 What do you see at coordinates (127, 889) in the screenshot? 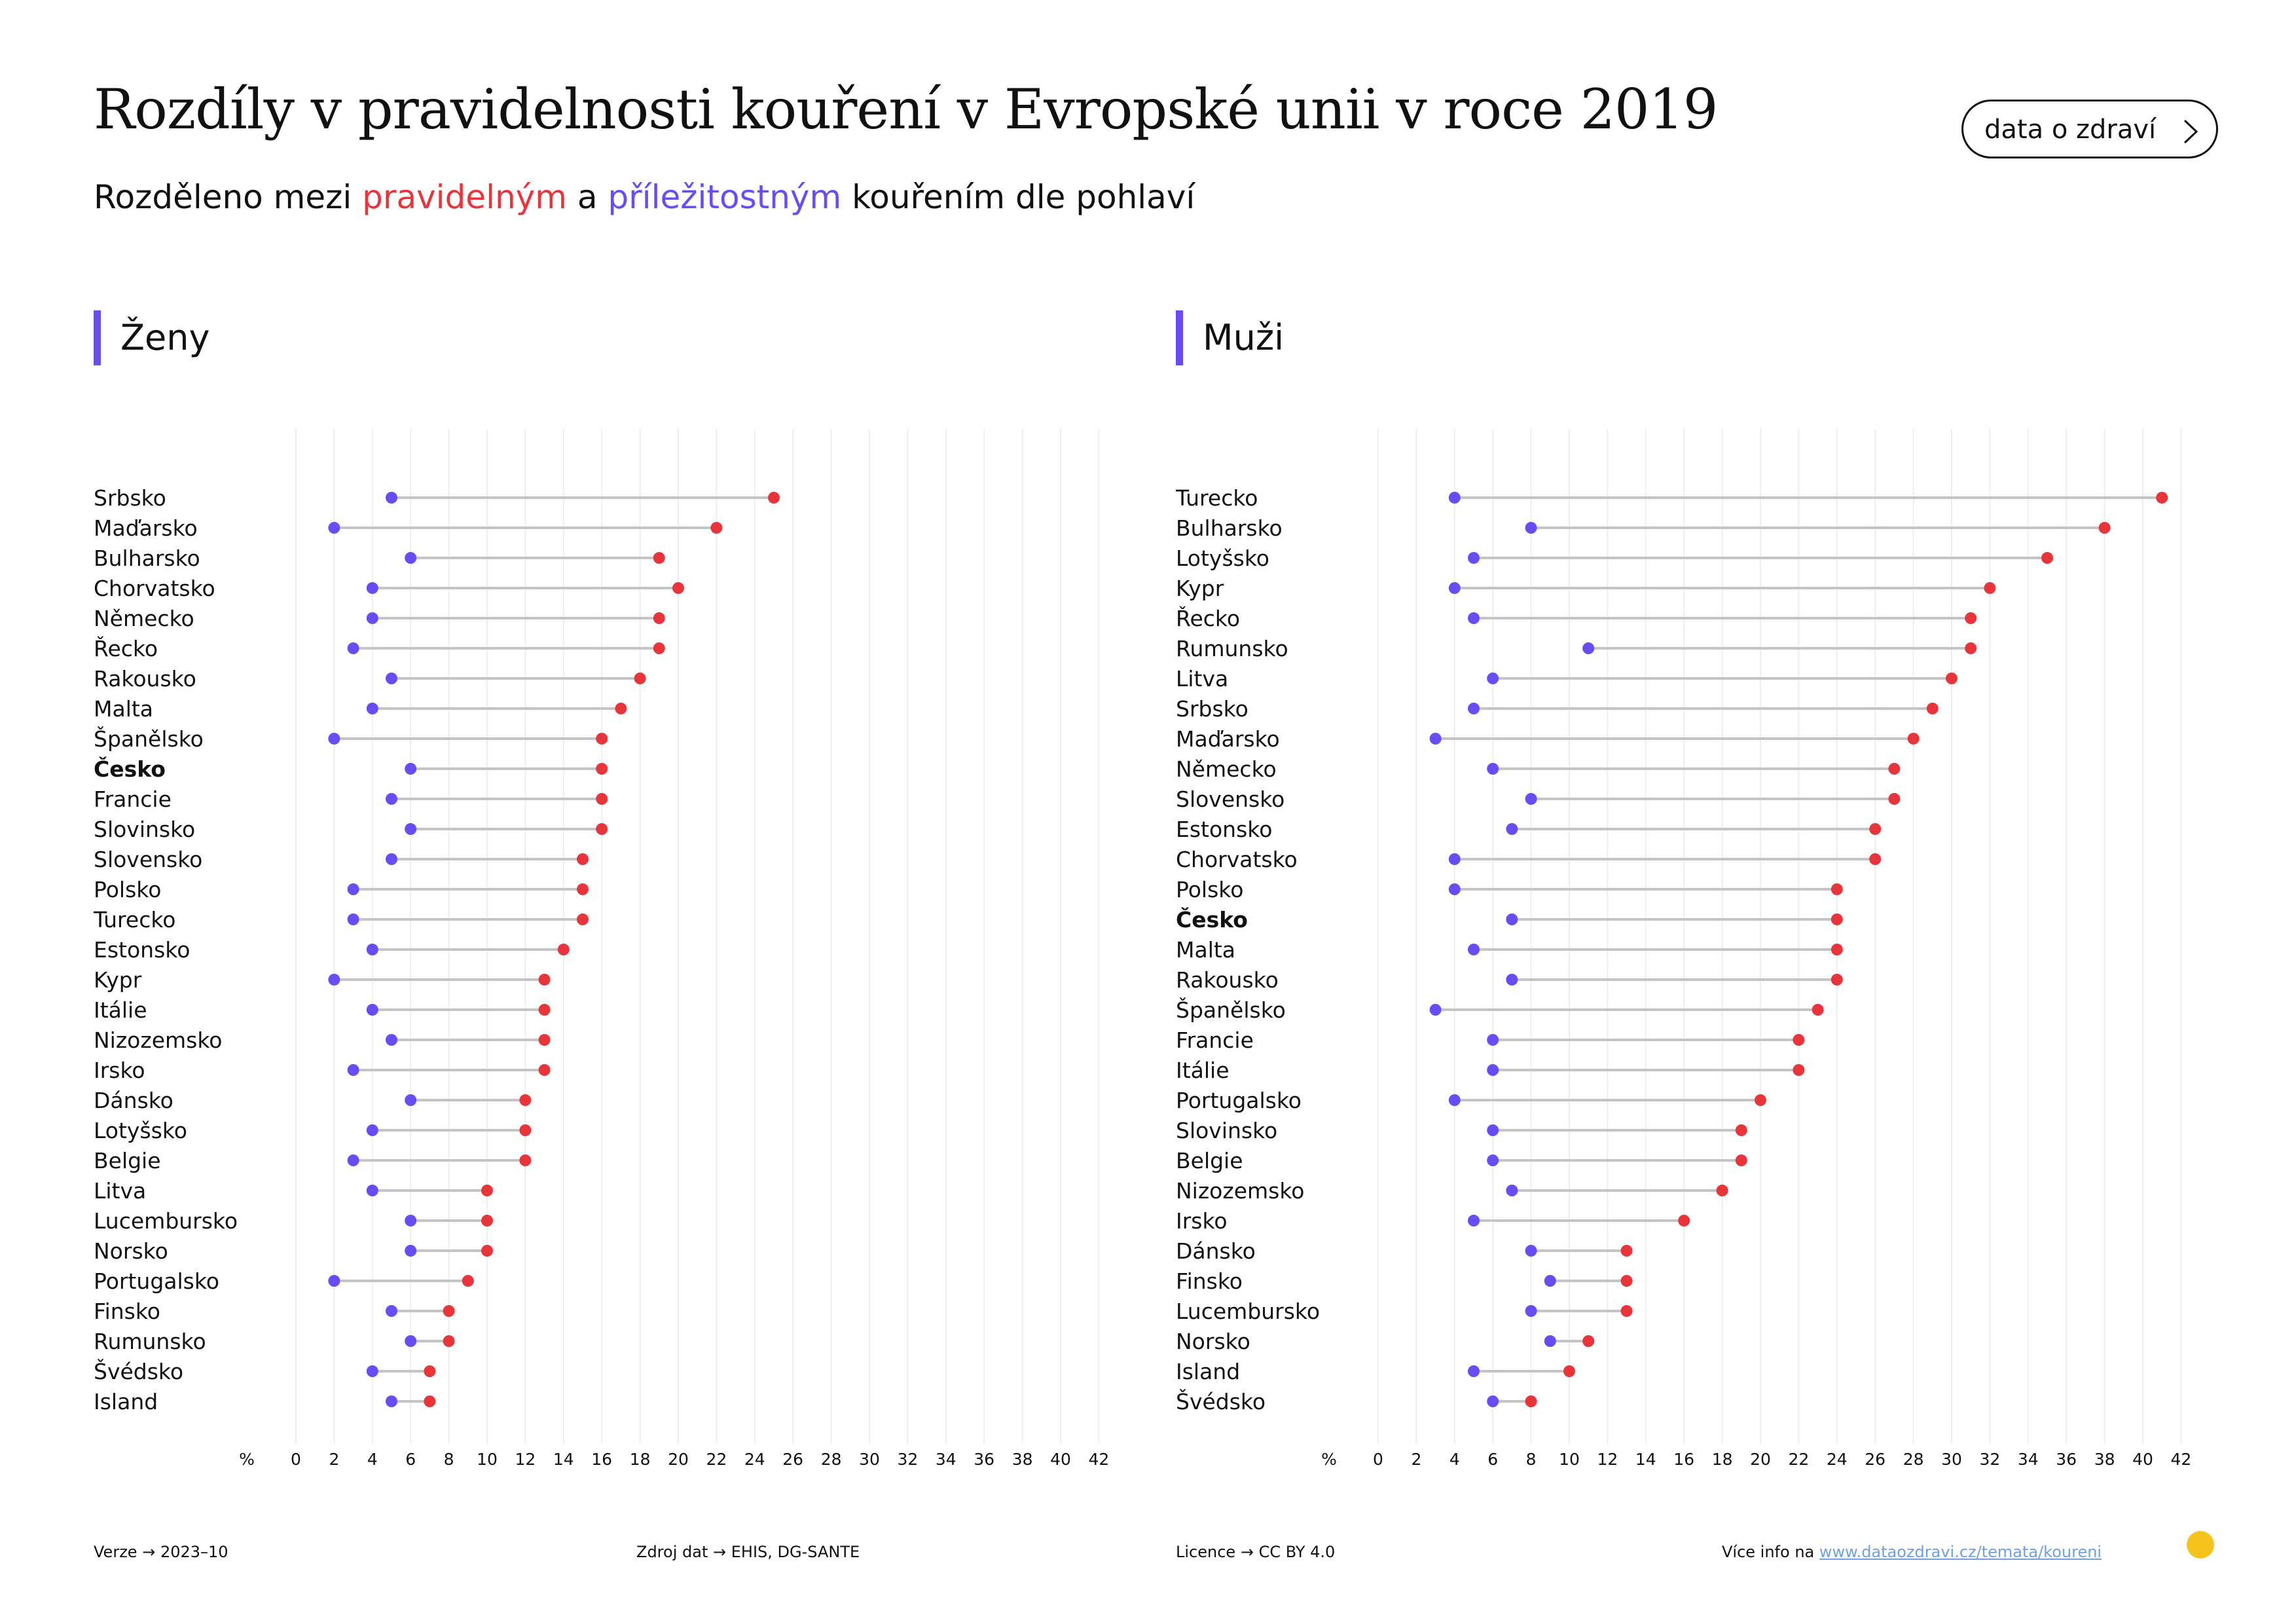
I see `country-label: Polsko` at bounding box center [127, 889].